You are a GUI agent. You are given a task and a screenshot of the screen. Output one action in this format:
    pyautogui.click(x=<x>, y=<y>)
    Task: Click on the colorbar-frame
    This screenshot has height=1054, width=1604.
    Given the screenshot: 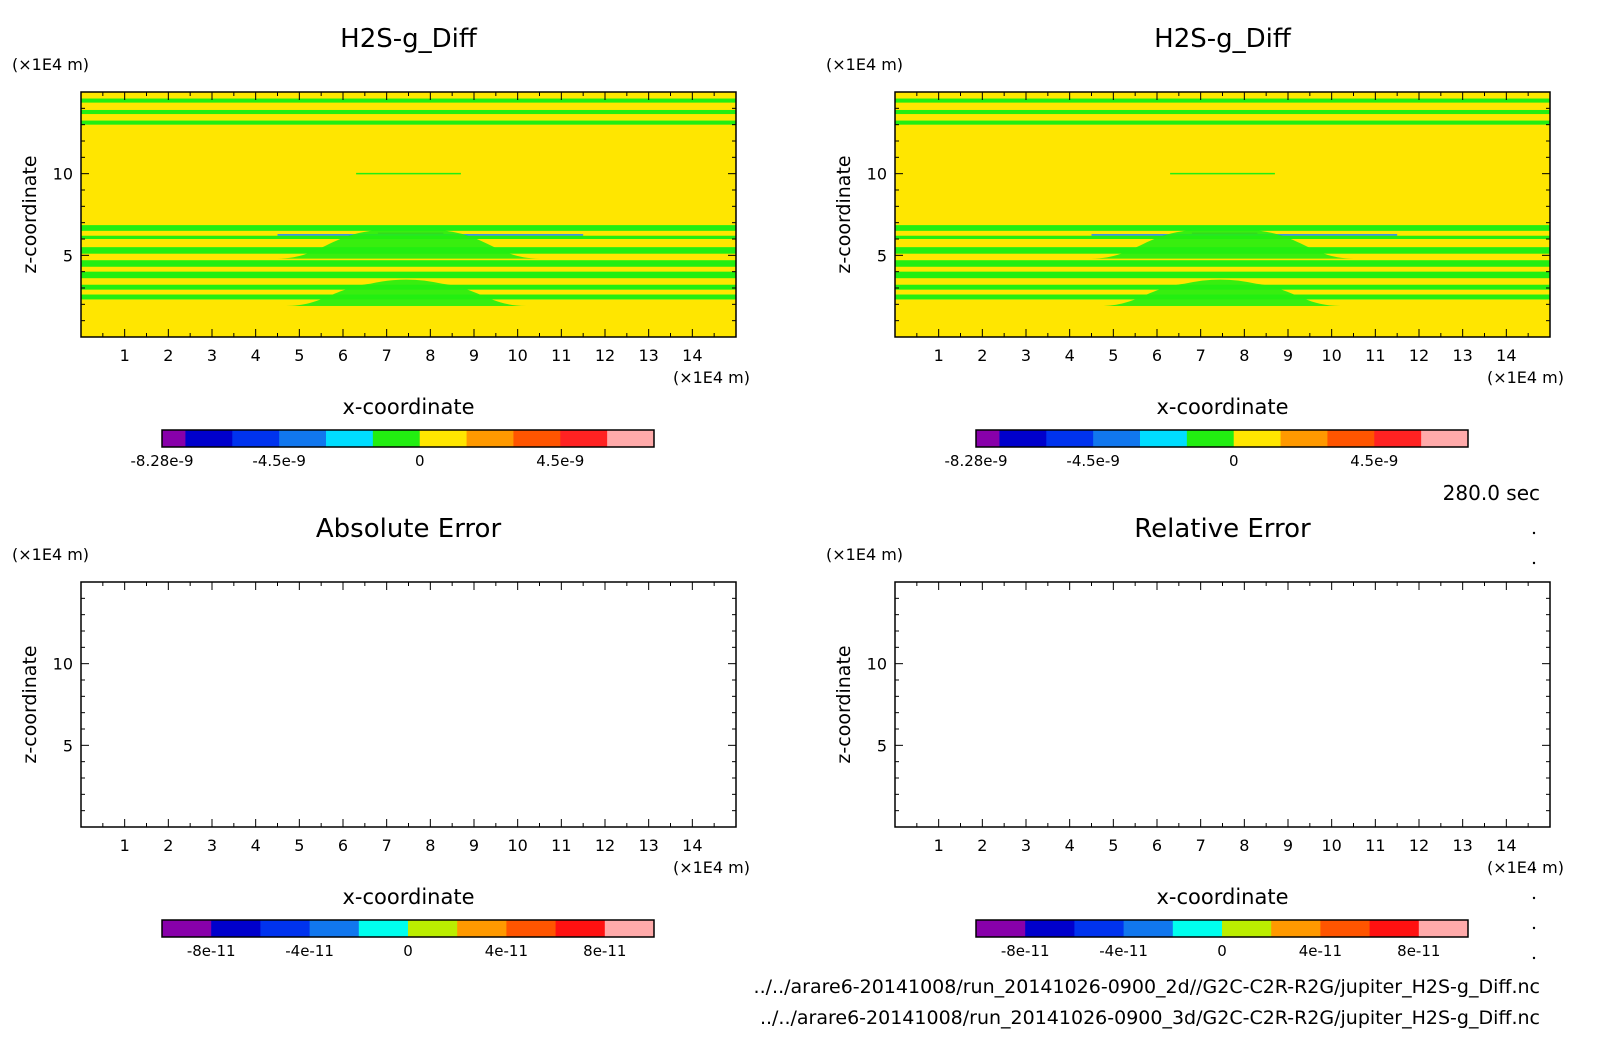 What is the action you would take?
    pyautogui.click(x=1222, y=928)
    